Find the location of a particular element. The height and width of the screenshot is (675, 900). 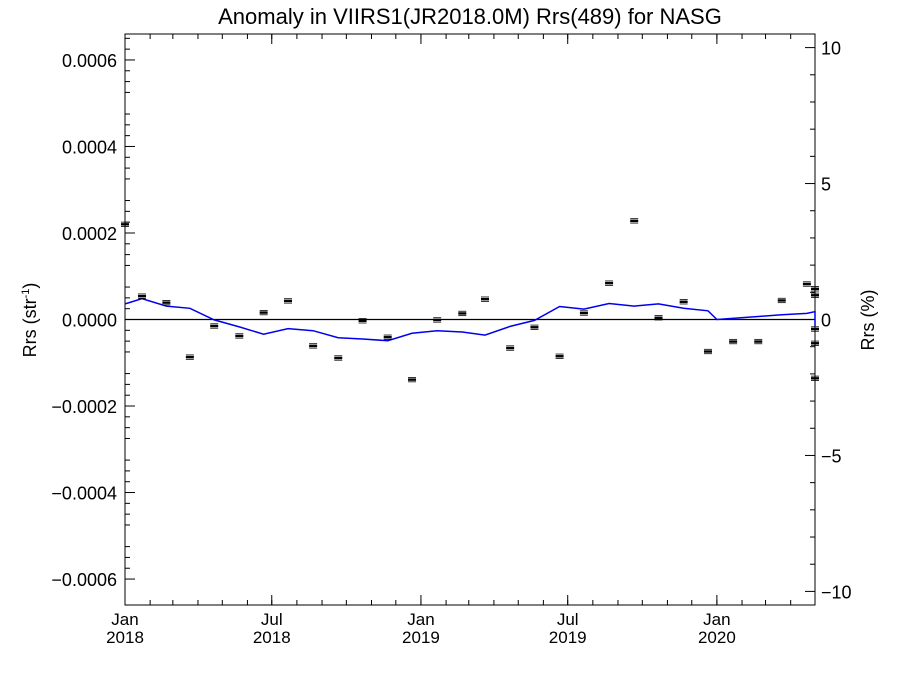

y-left-tick-label: 0.0004 is located at coordinates (89, 147).